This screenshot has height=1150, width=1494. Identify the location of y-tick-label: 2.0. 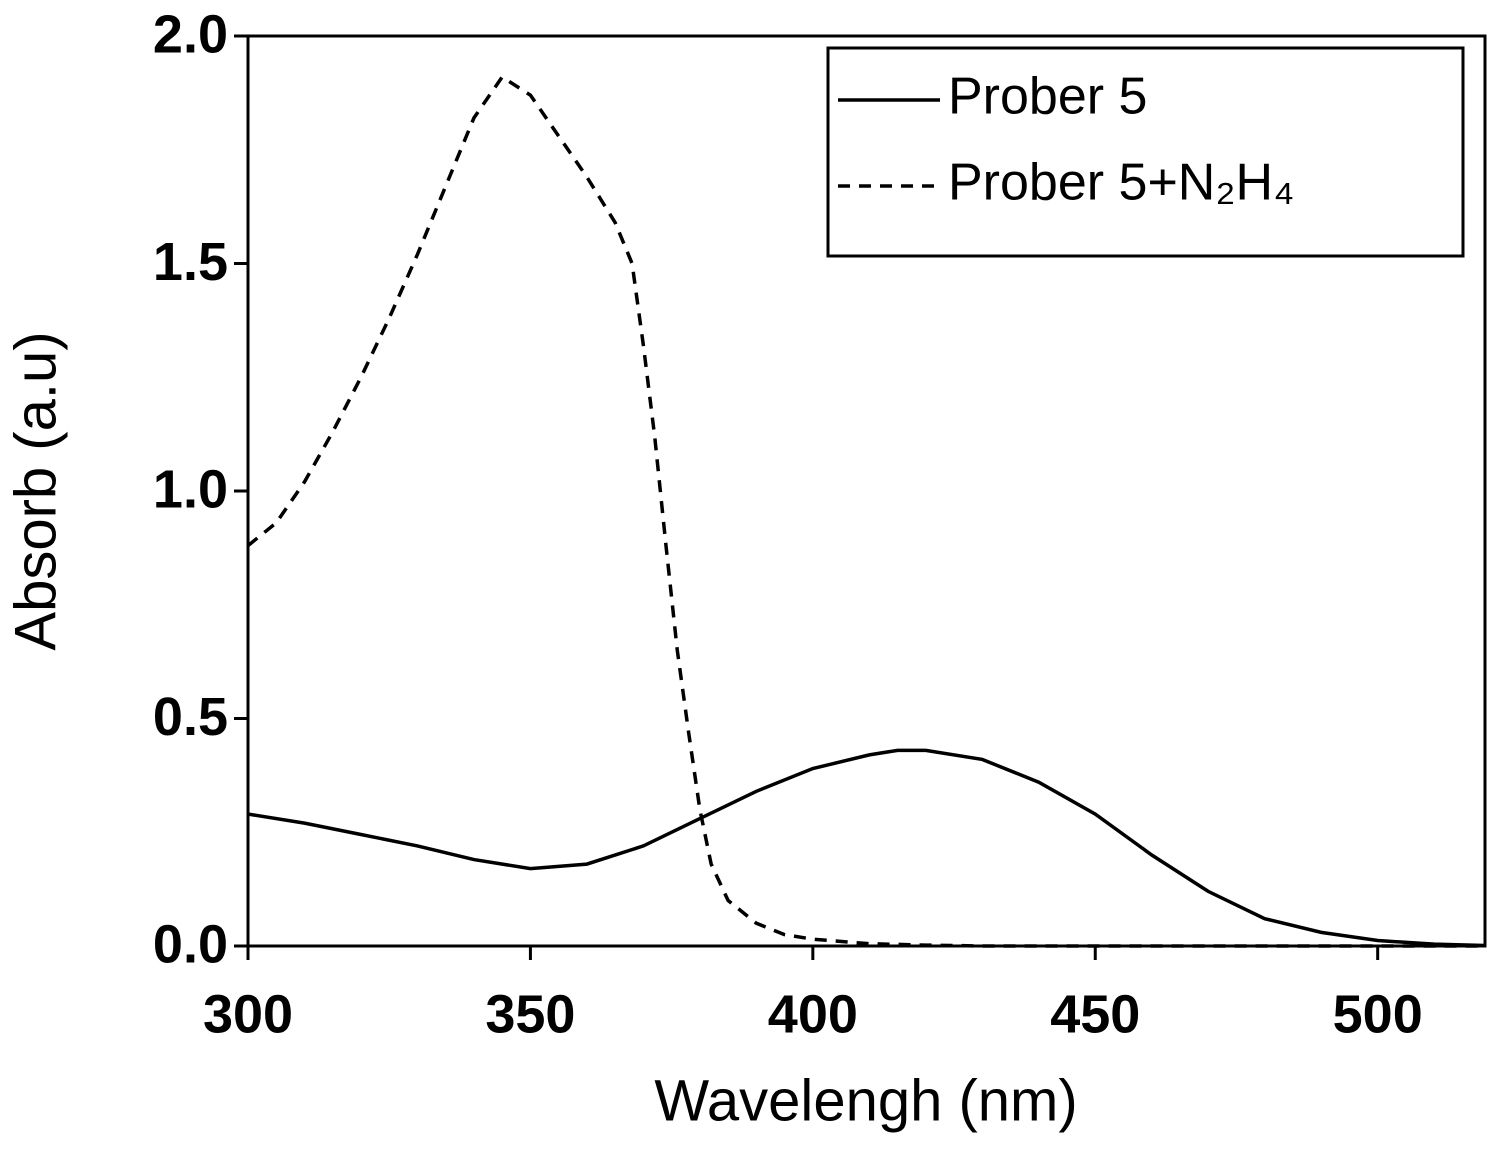
(190, 34).